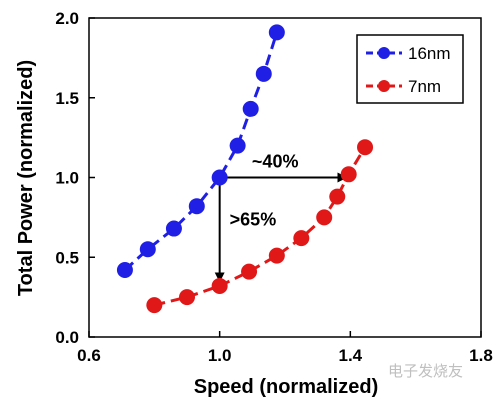 This screenshot has width=500, height=406. Describe the element at coordinates (67, 18) in the screenshot. I see `y-tick-label: 2.0` at that location.